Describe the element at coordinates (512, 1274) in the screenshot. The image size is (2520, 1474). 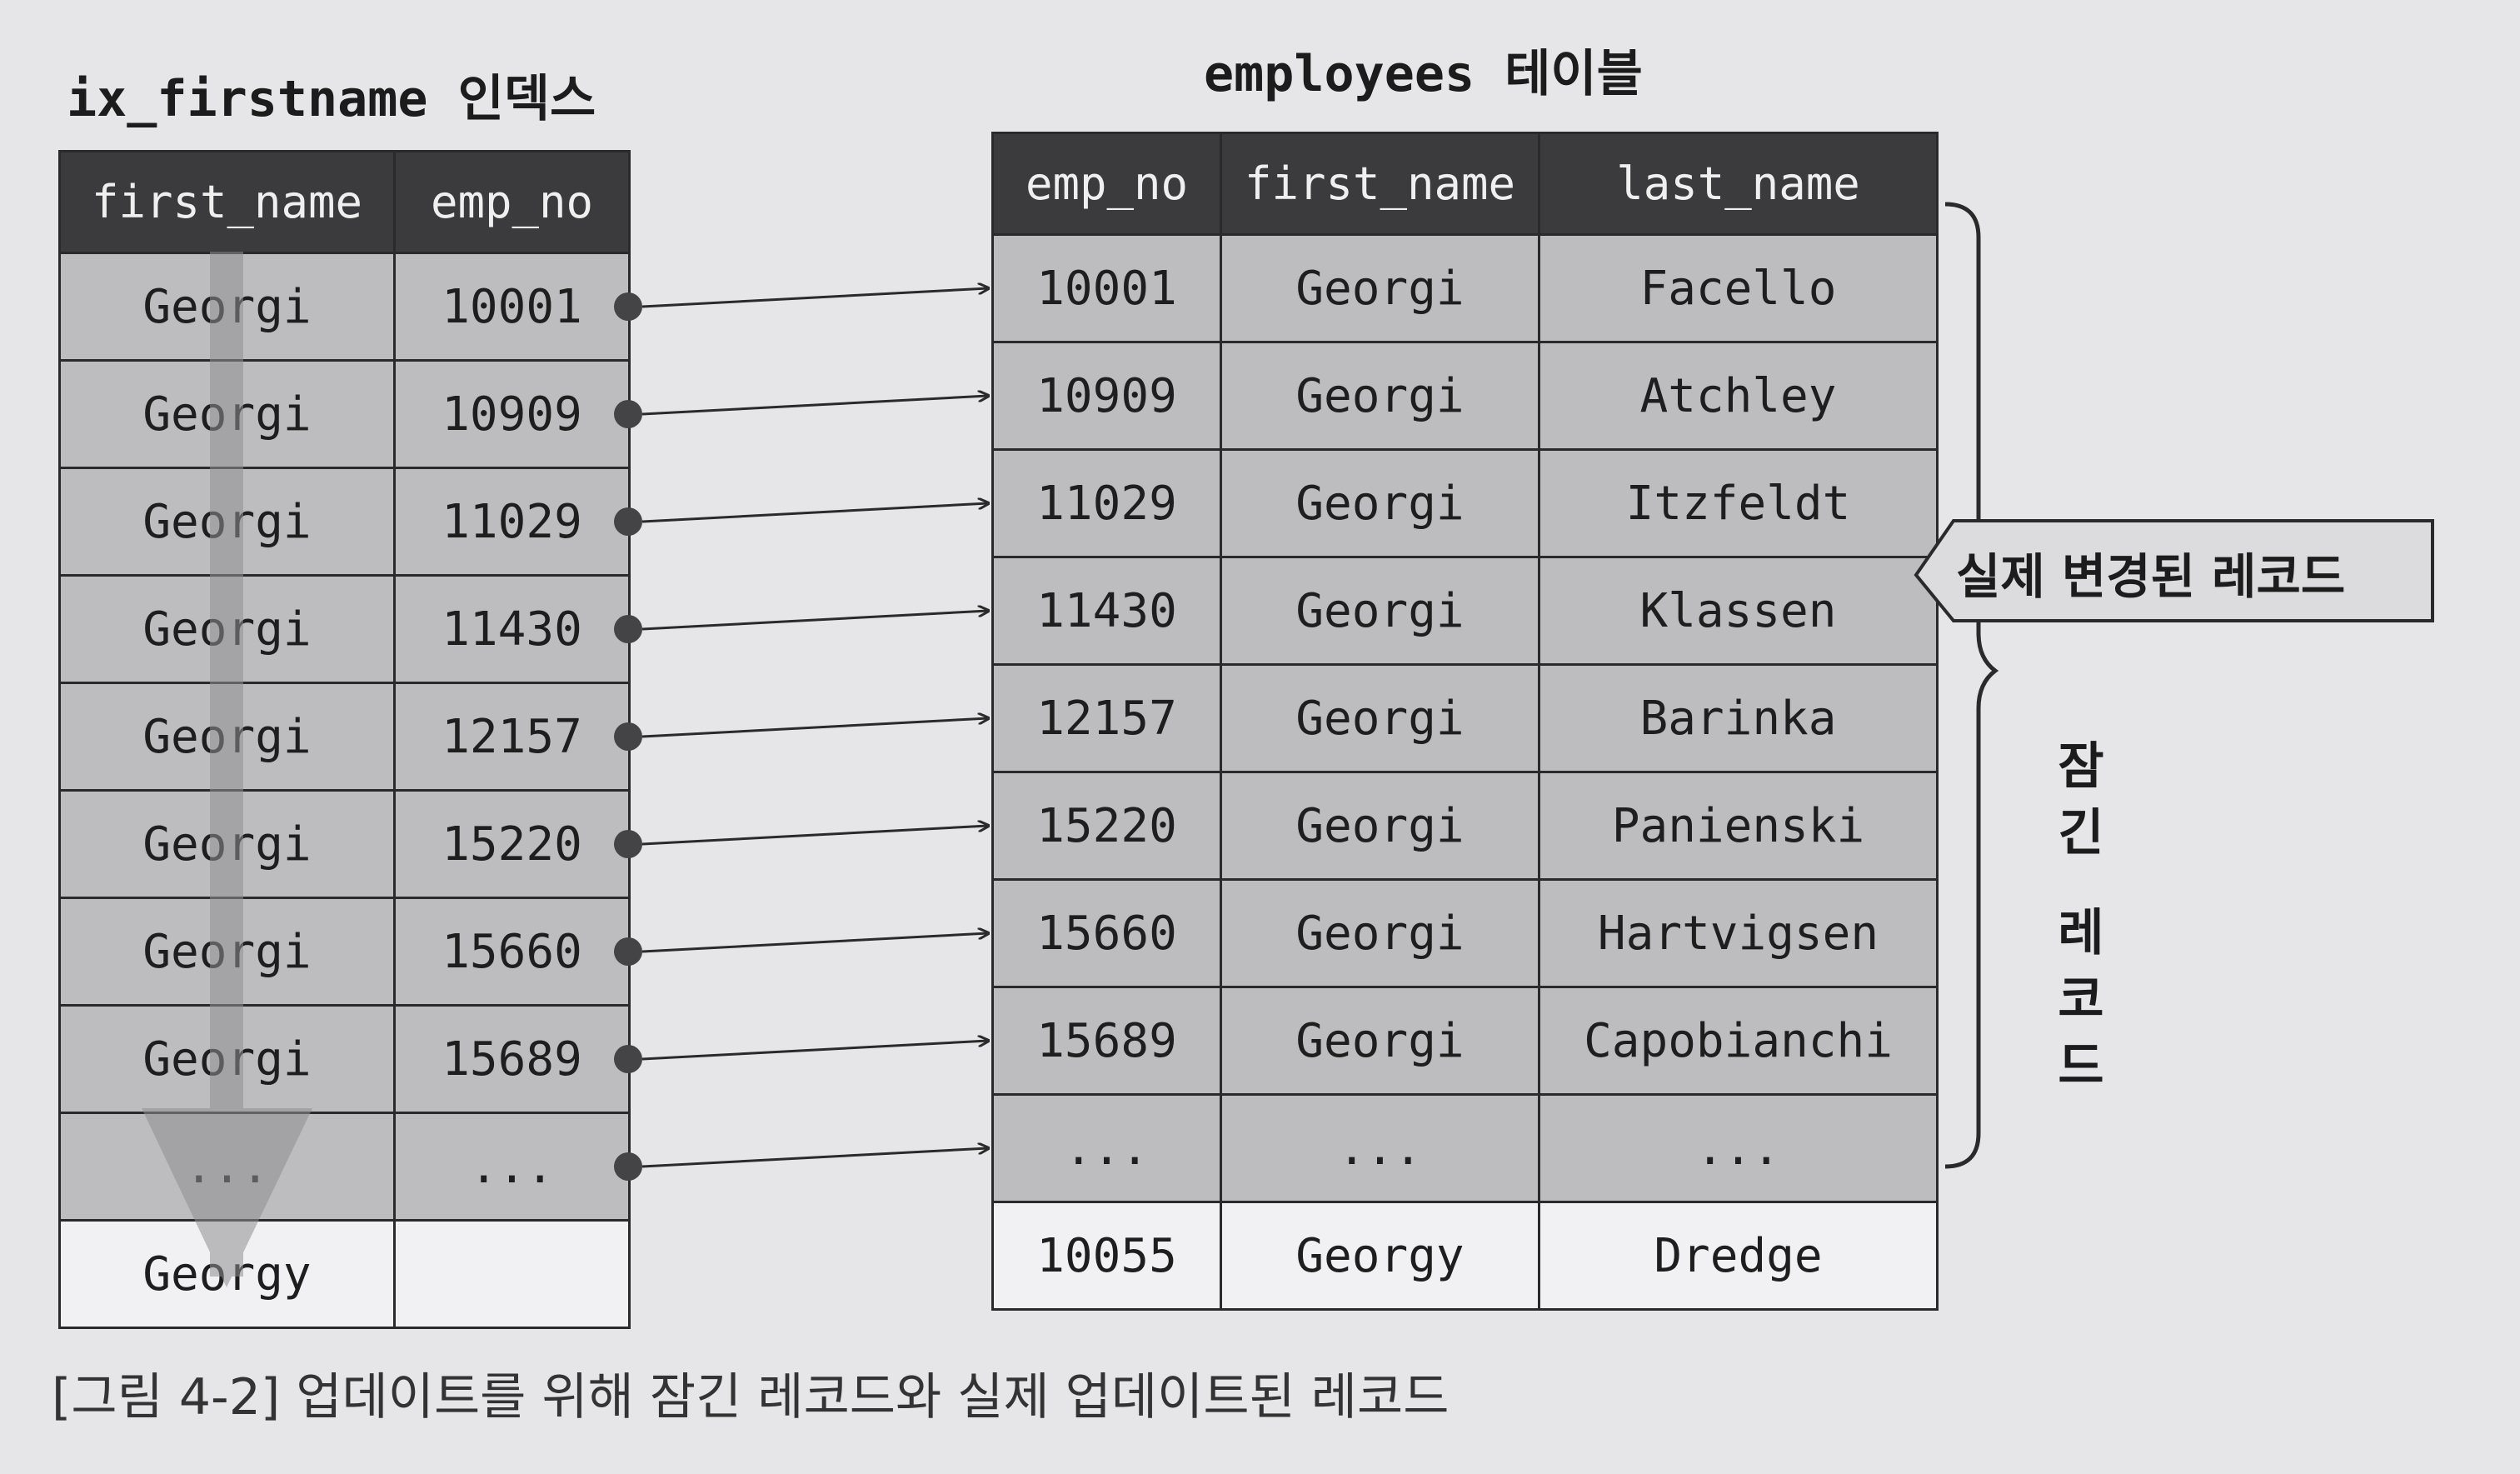
I see `index-table-cell` at that location.